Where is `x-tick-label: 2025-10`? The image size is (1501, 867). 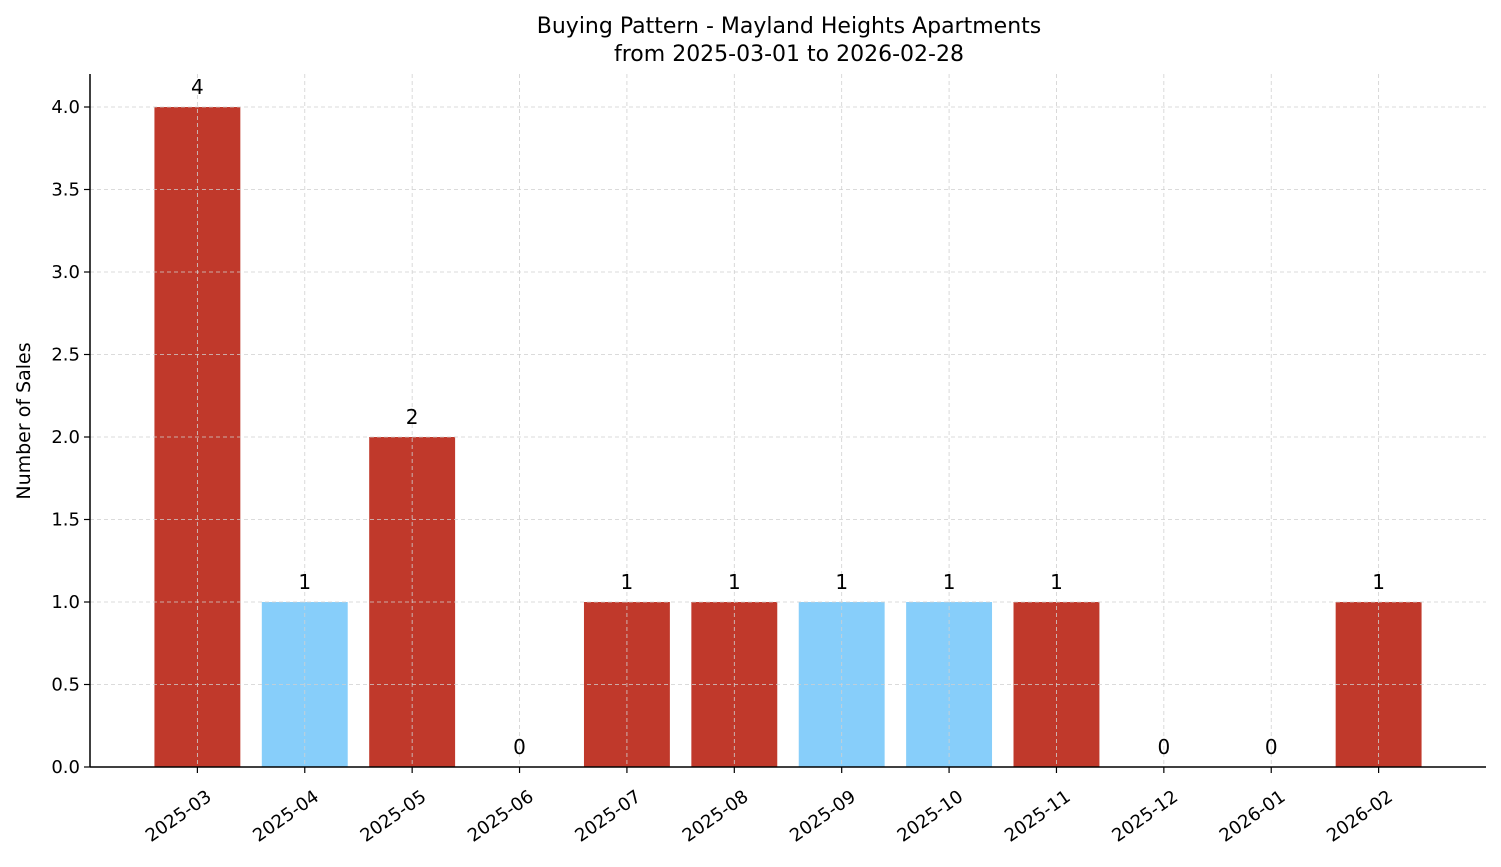
x-tick-label: 2025-10 is located at coordinates (931, 816).